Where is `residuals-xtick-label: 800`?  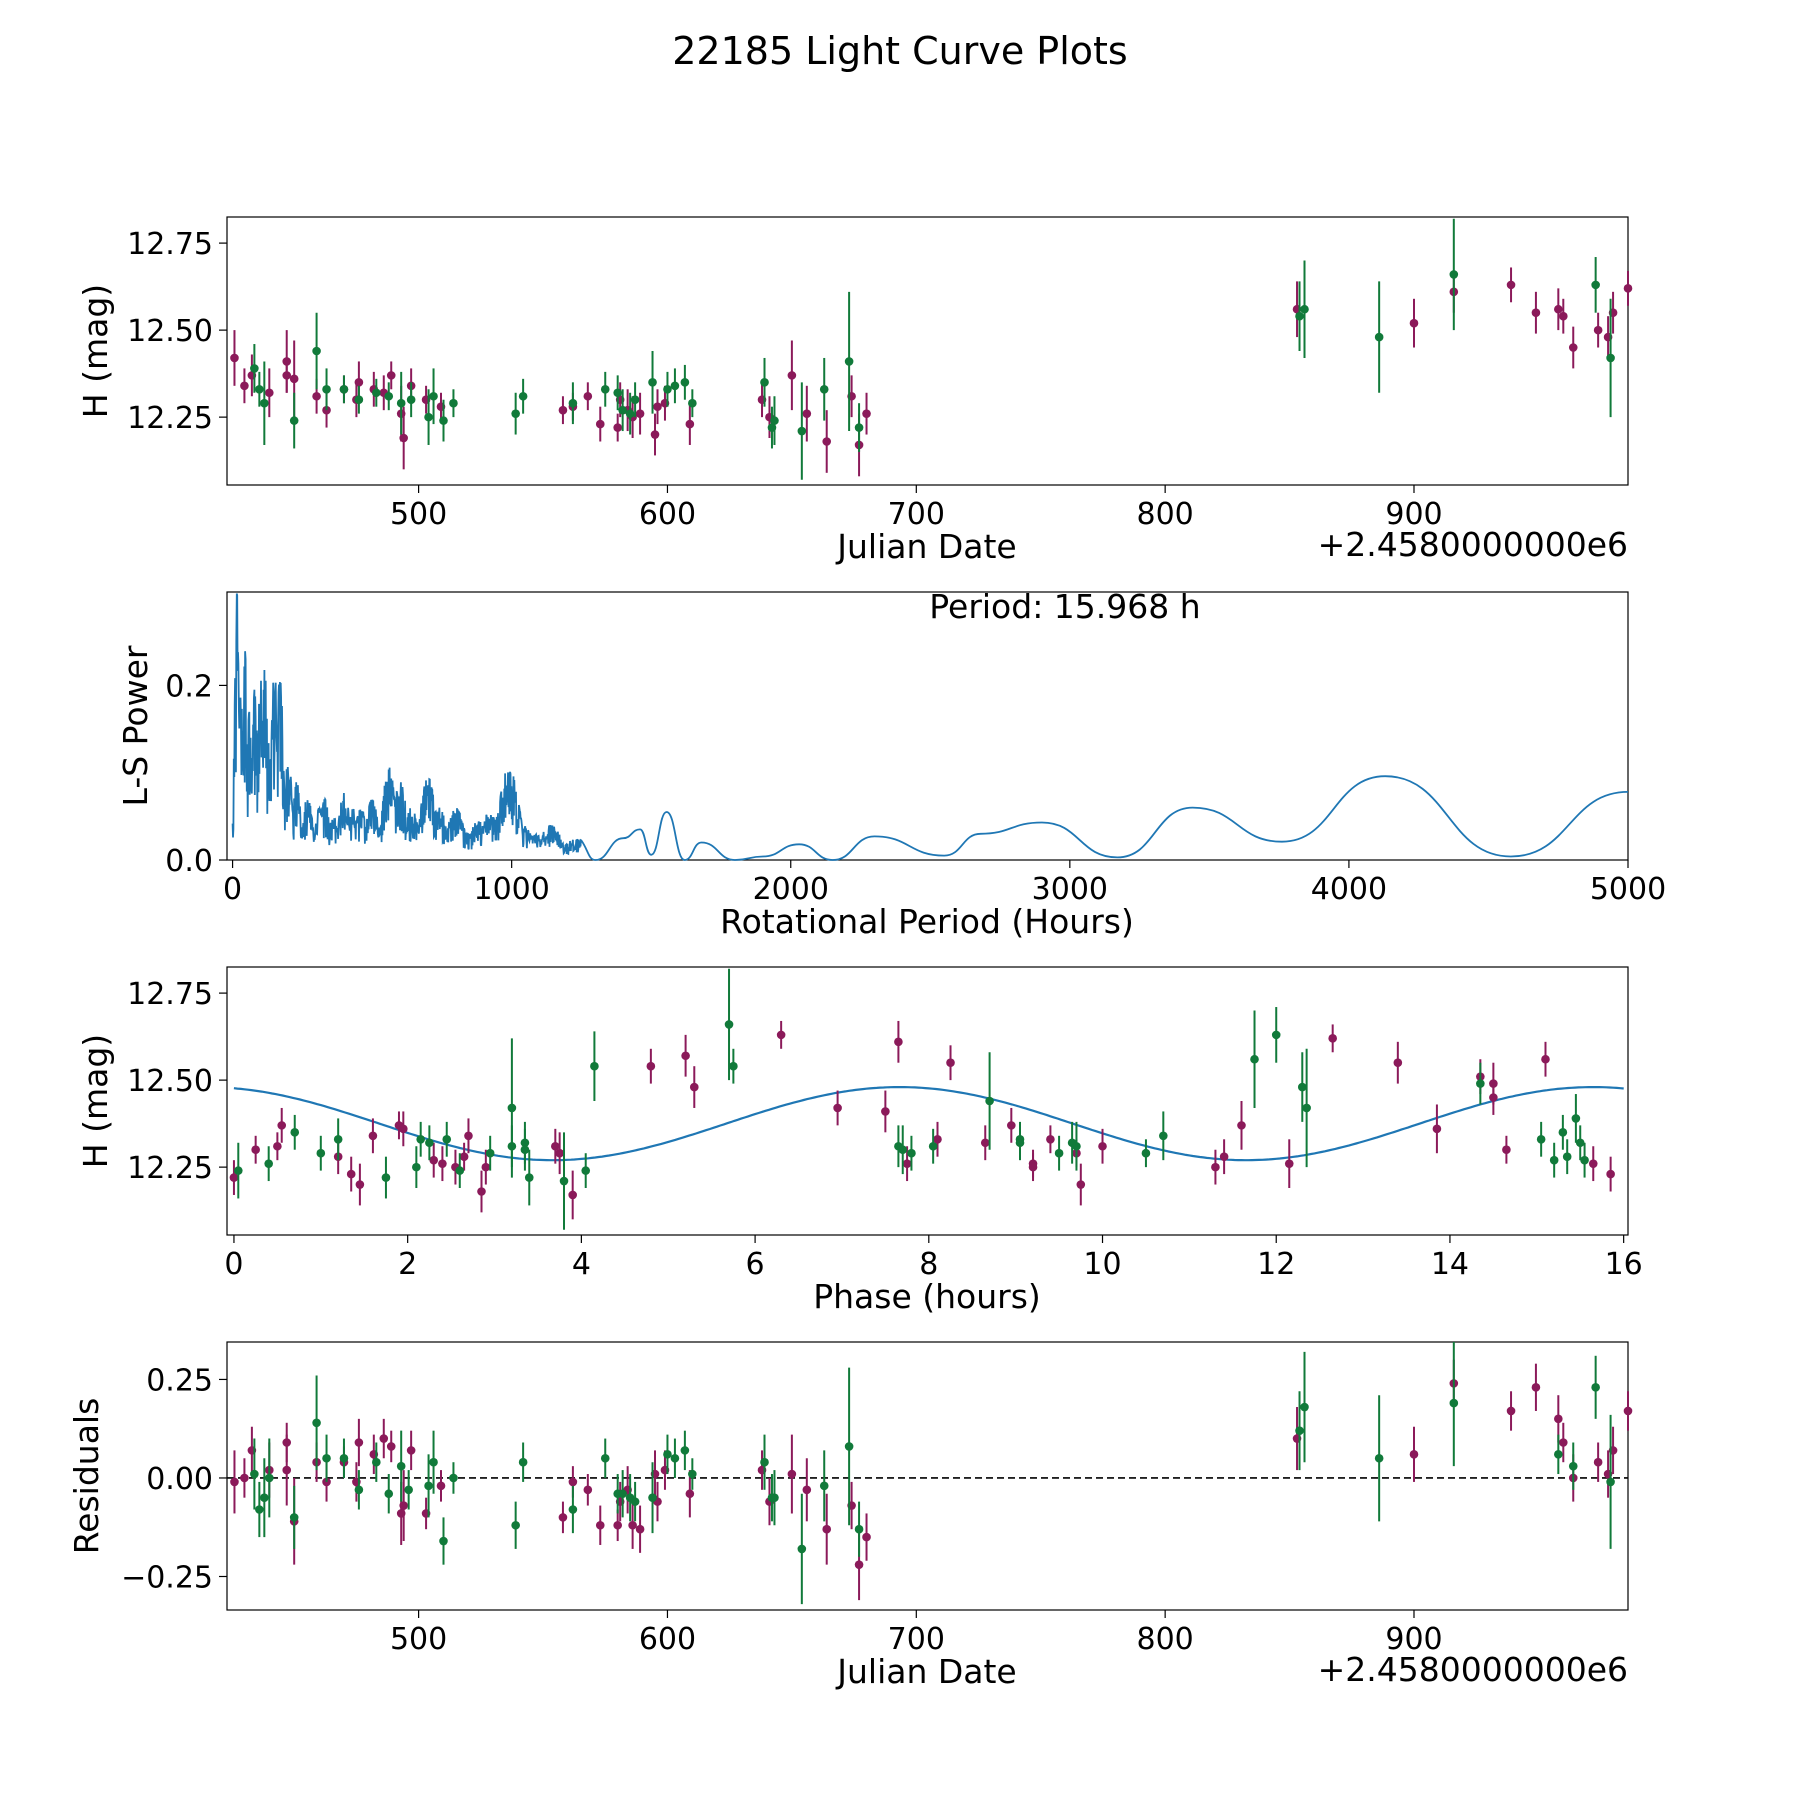 residuals-xtick-label: 800 is located at coordinates (1165, 1639).